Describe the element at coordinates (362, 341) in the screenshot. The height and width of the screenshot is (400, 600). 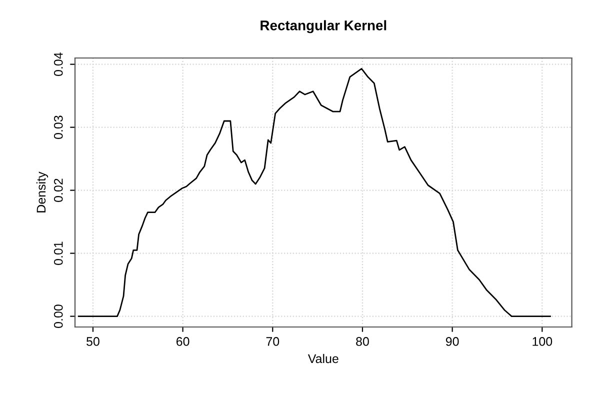
I see `x-tick-label: 80` at that location.